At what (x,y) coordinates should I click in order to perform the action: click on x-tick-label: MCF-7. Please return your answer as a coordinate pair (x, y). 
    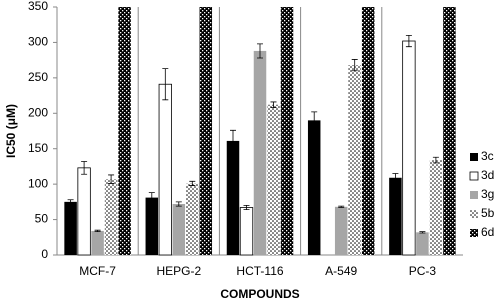
    Looking at the image, I should click on (97, 271).